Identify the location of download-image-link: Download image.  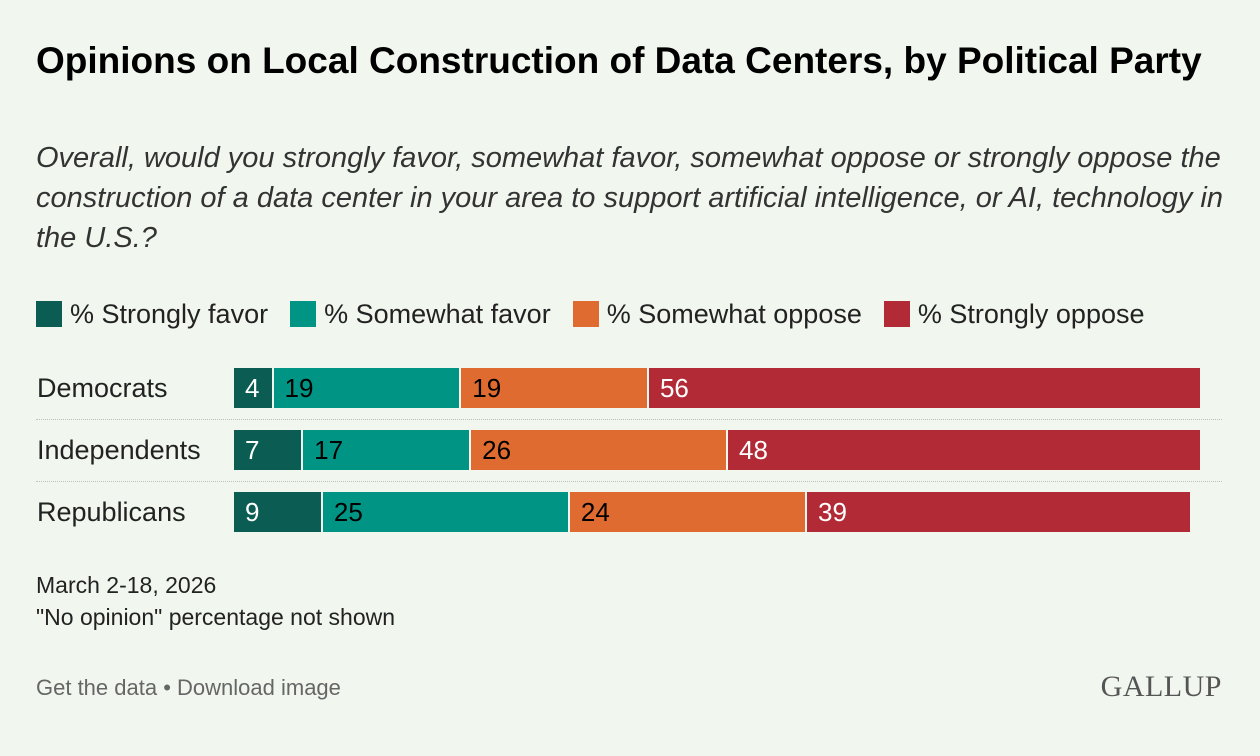
(259, 687).